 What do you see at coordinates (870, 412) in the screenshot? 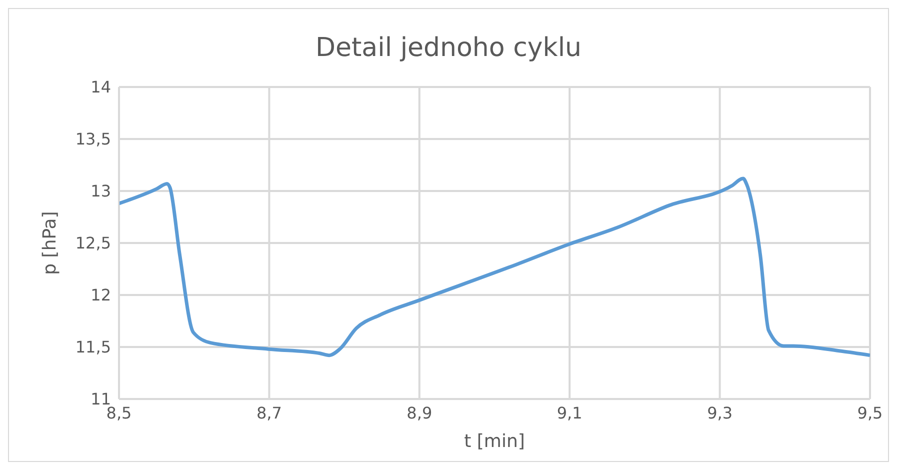
I see `x-tick-label: 9,5` at bounding box center [870, 412].